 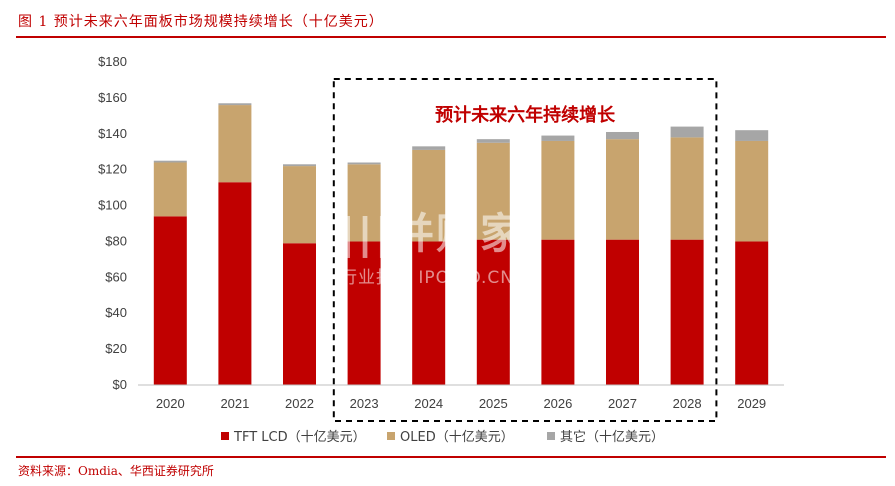 What do you see at coordinates (116, 471) in the screenshot?
I see `source-note: 资料来源：Omdia、华西证券研究所` at bounding box center [116, 471].